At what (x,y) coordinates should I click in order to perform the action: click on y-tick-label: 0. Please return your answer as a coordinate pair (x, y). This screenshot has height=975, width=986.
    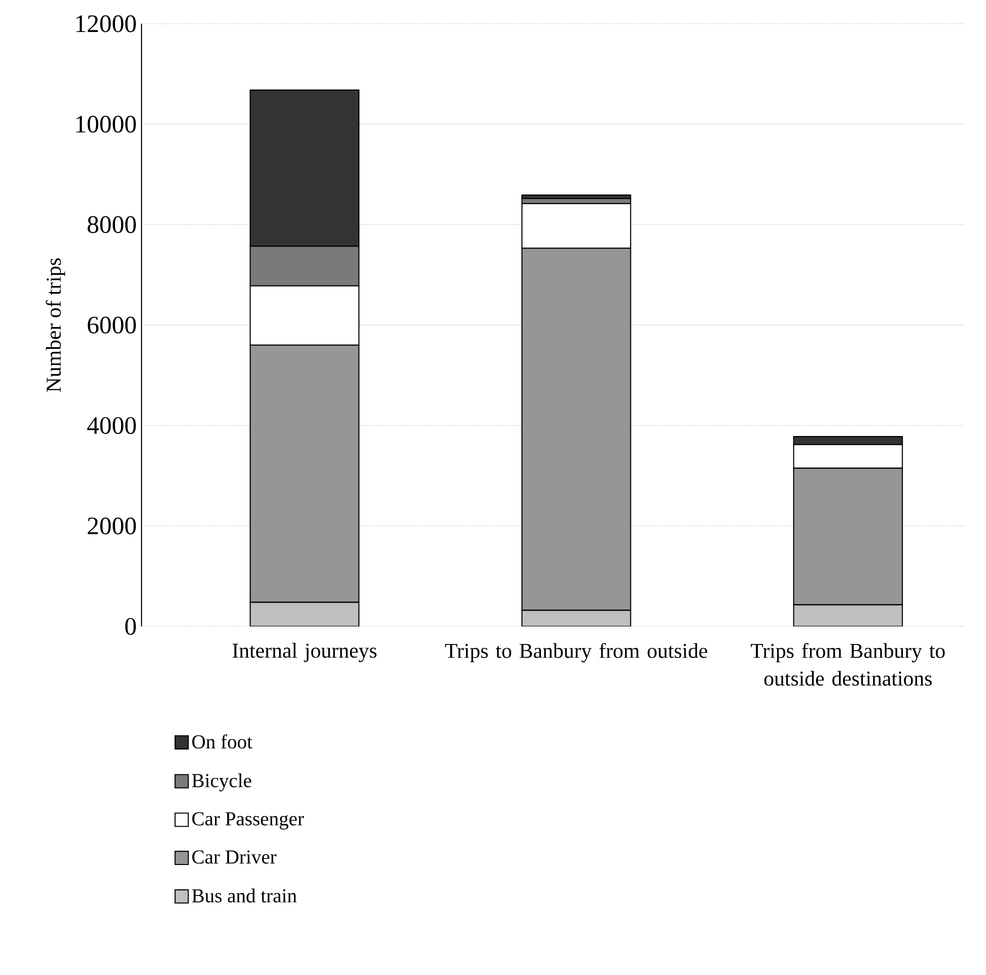
    Looking at the image, I should click on (130, 626).